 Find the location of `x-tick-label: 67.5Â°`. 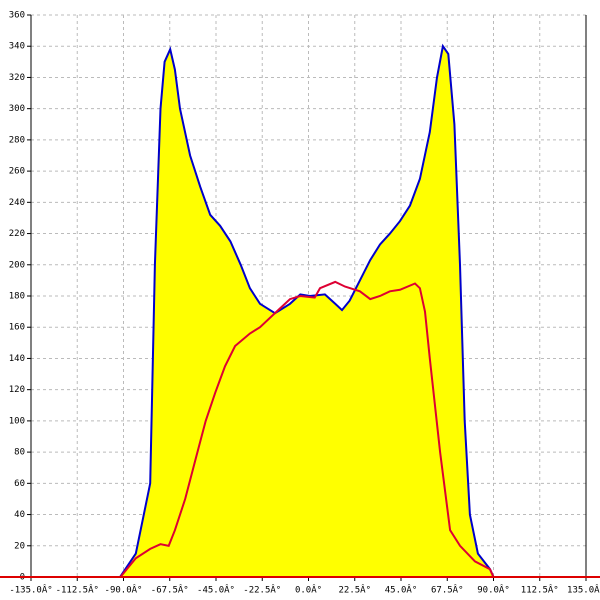

x-tick-label: 67.5Â° is located at coordinates (447, 590).